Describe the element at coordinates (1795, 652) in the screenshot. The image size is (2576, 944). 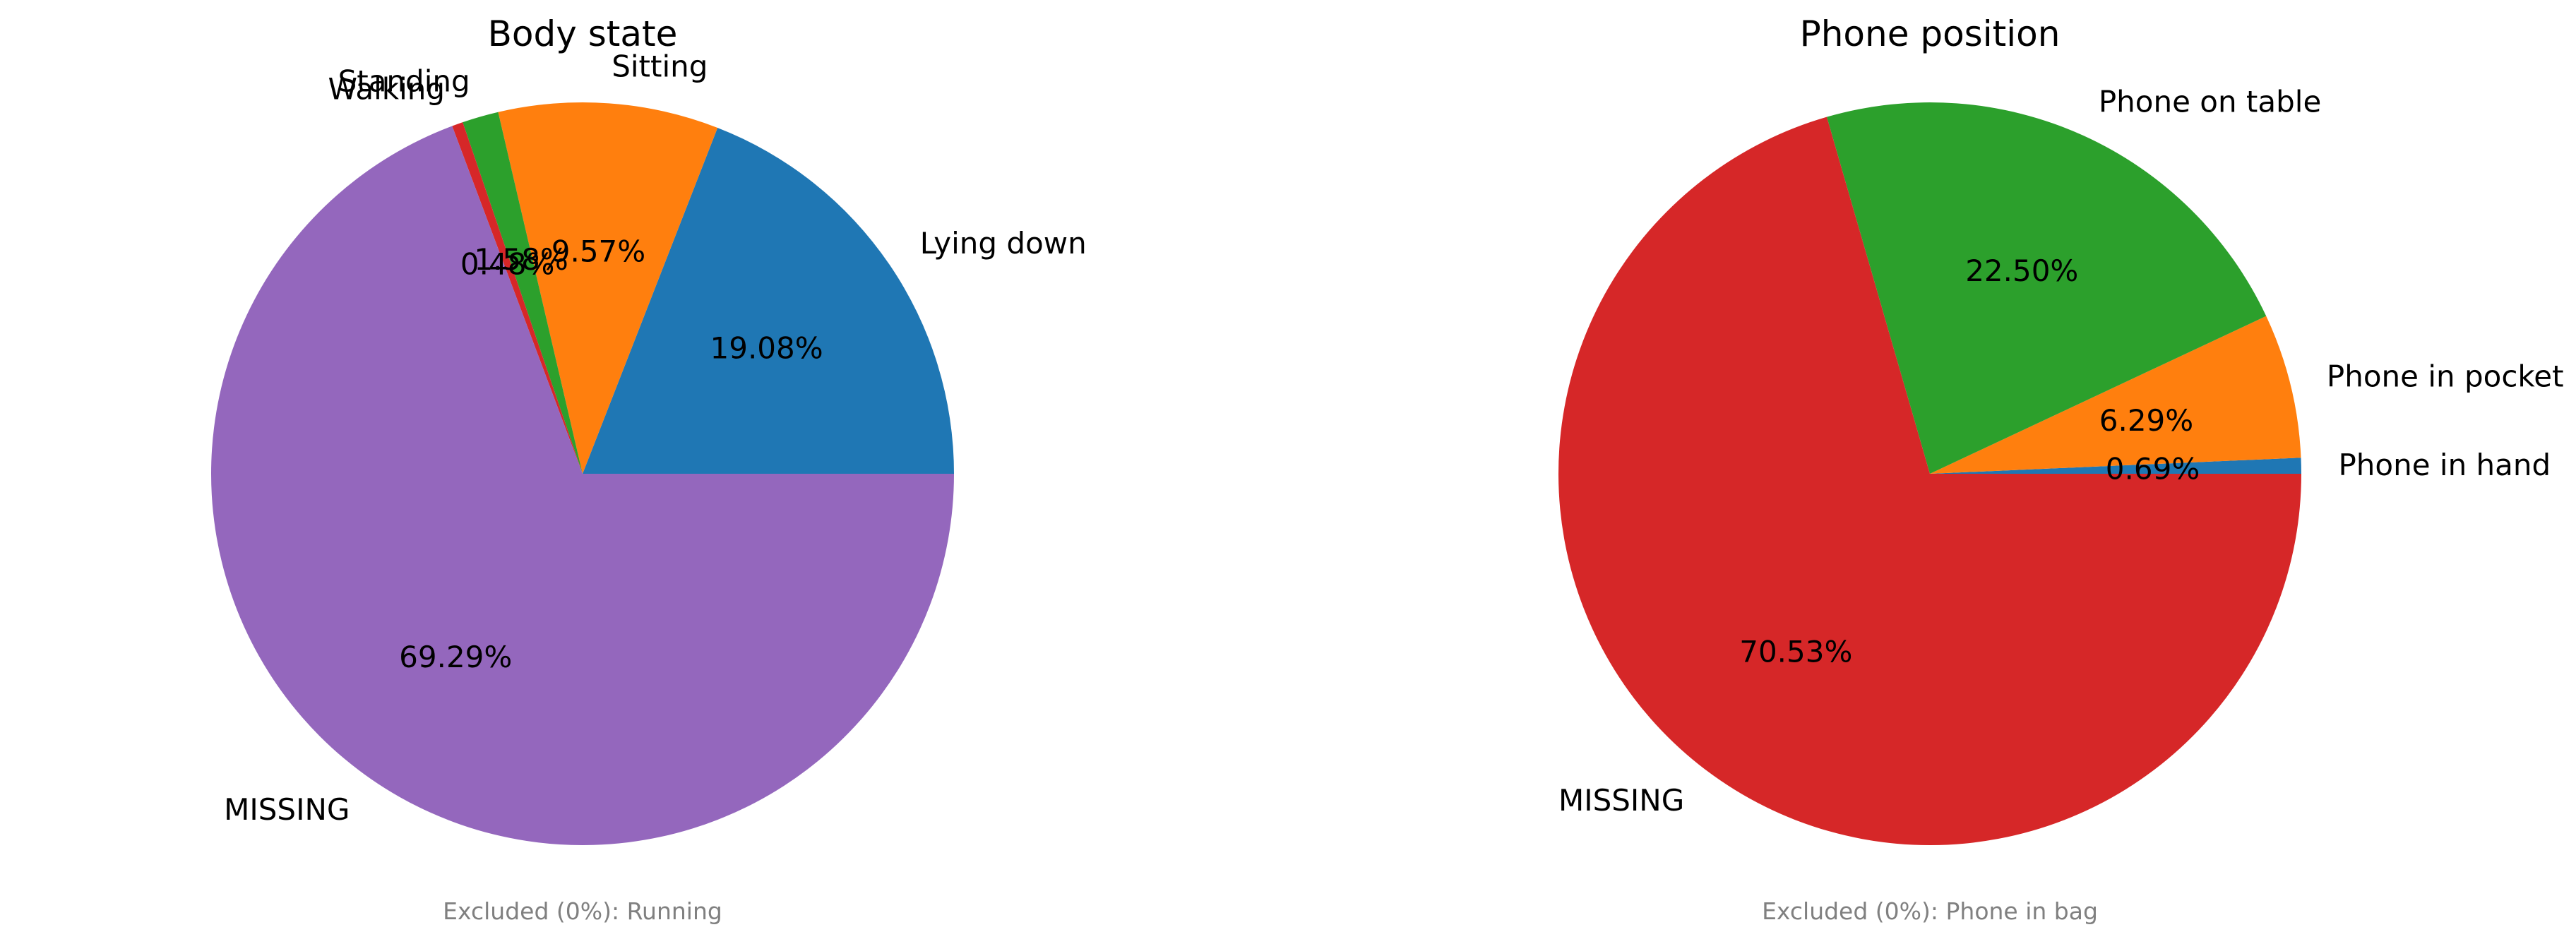
I see `slice-percent-missing: 70.53%` at that location.